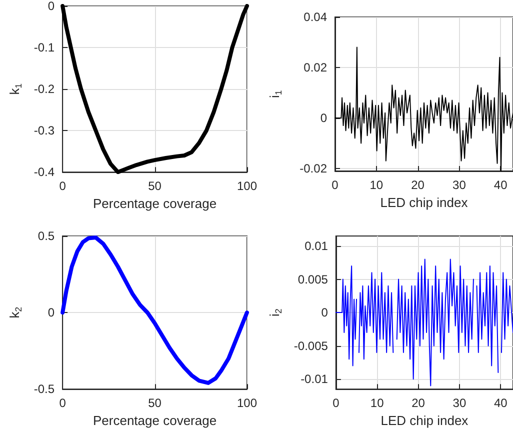 This screenshot has height=432, width=513. Describe the element at coordinates (314, 168) in the screenshot. I see `y-tick-label: -0.02` at that location.